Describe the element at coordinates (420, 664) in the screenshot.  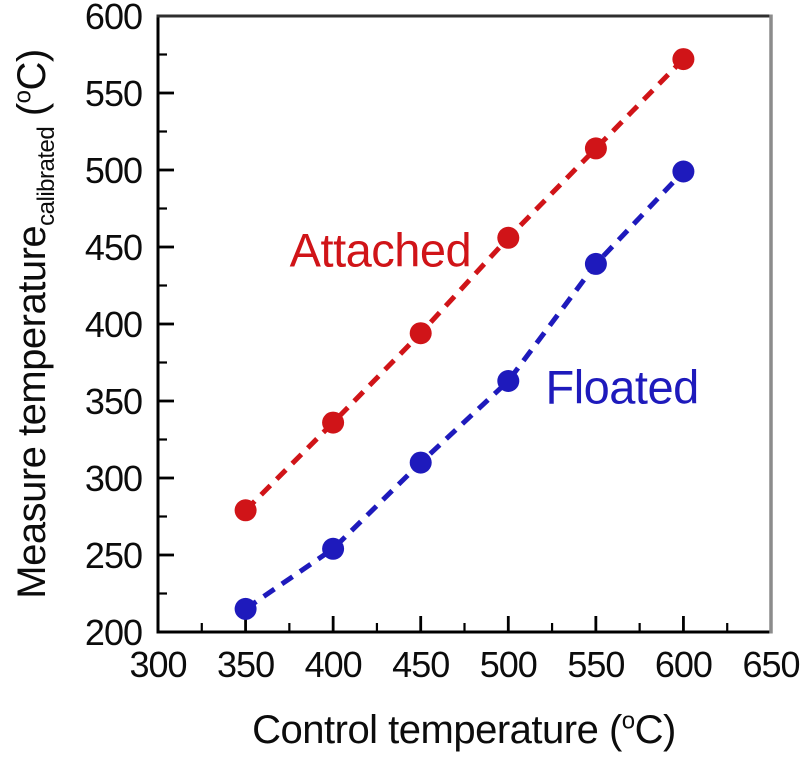
I see `x-tick-label: 450` at that location.